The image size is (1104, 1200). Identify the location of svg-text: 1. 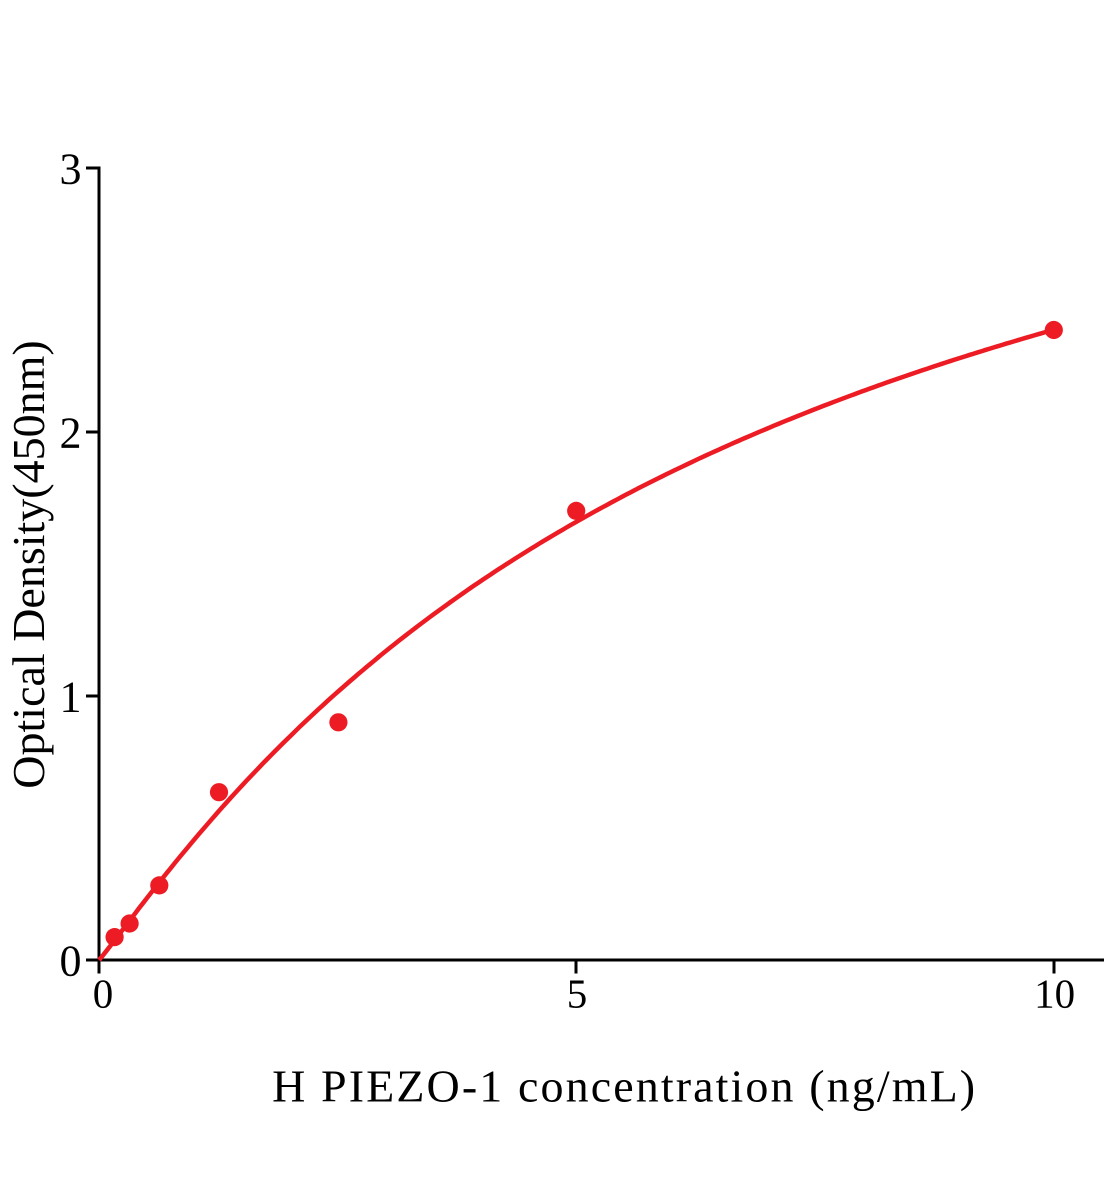
(71, 696).